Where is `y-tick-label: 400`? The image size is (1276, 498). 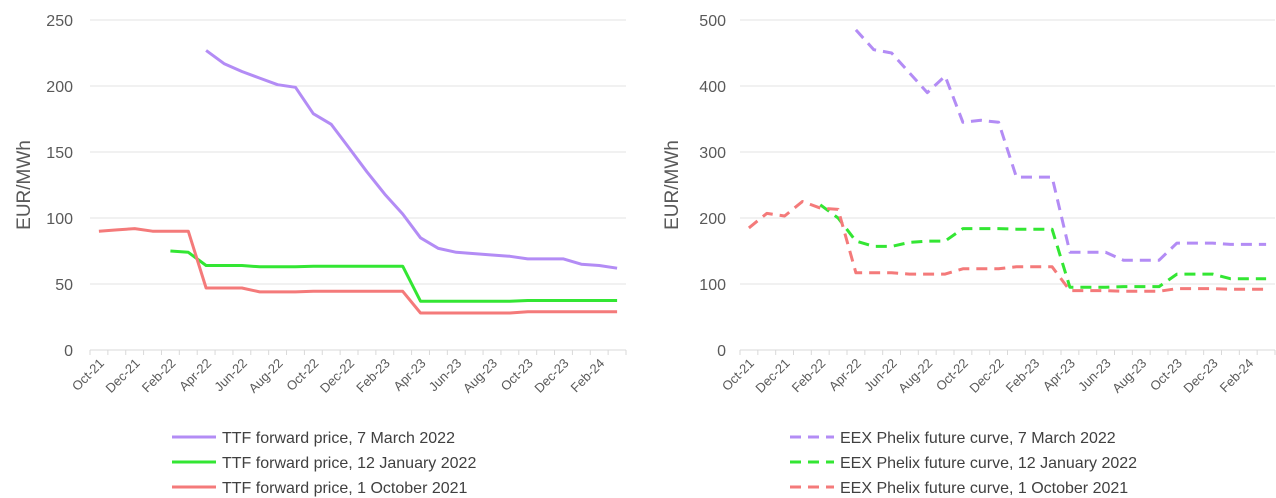 y-tick-label: 400 is located at coordinates (712, 87).